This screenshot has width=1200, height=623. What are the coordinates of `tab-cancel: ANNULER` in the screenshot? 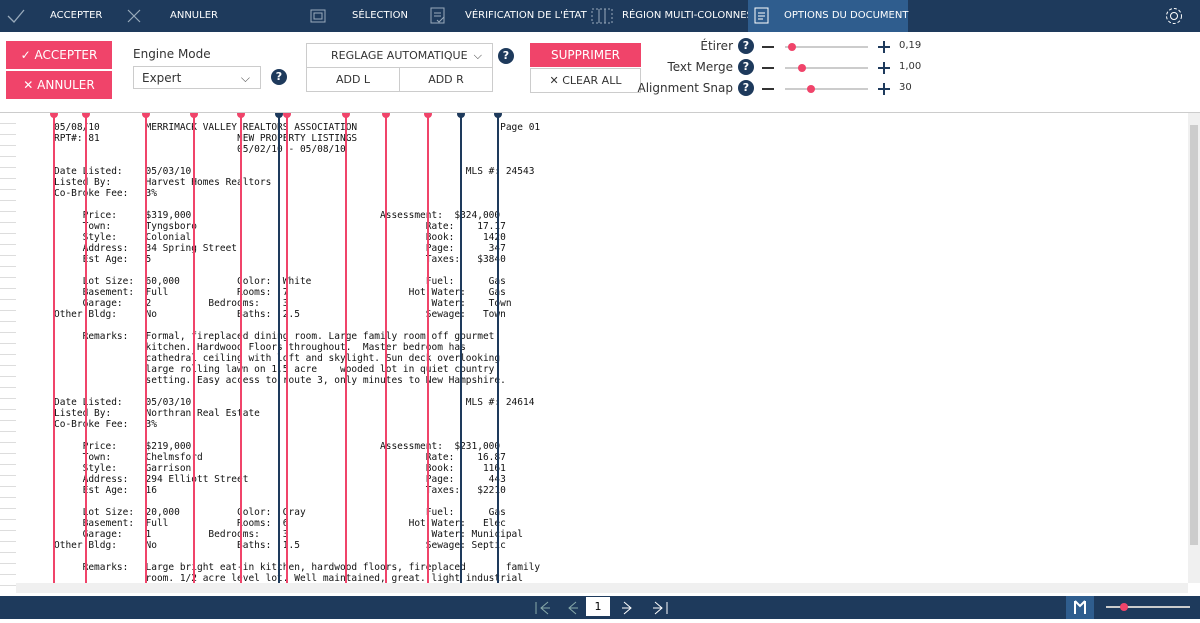 It's located at (175, 16).